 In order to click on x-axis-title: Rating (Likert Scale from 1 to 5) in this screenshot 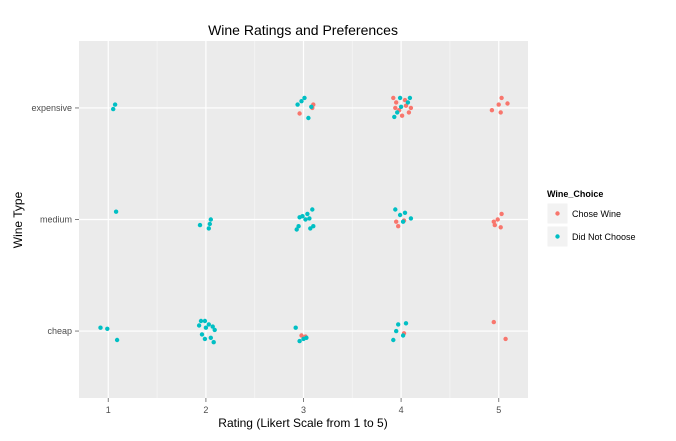, I will do `click(302, 423)`.